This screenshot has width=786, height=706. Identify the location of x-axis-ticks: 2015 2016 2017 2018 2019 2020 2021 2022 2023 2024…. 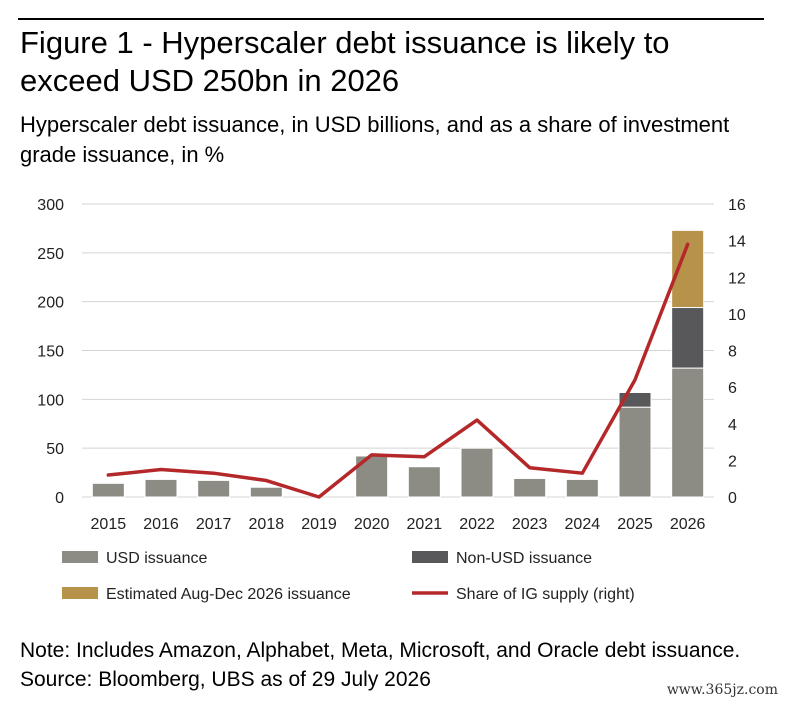
(398, 524).